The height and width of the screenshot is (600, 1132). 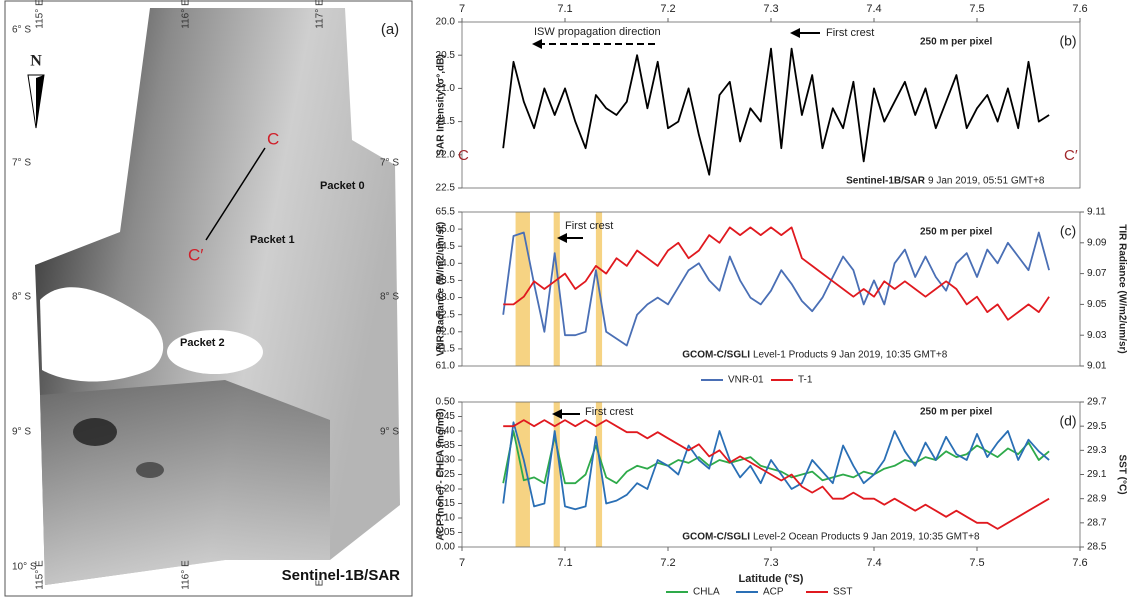 What do you see at coordinates (746, 380) in the screenshot?
I see `legend-label: VNR-01` at bounding box center [746, 380].